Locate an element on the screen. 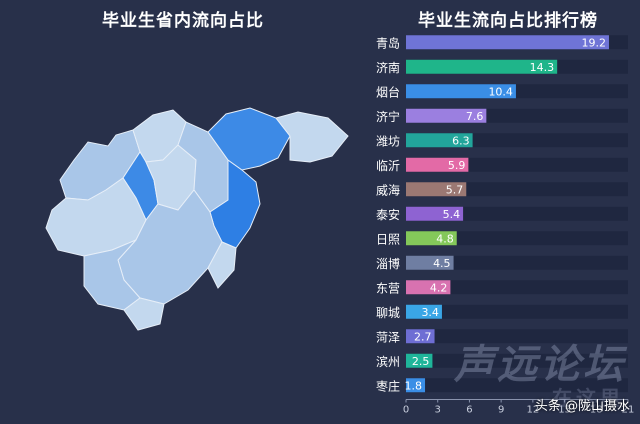 Image resolution: width=640 pixels, height=424 pixels. value-label: 5.7 is located at coordinates (455, 189).